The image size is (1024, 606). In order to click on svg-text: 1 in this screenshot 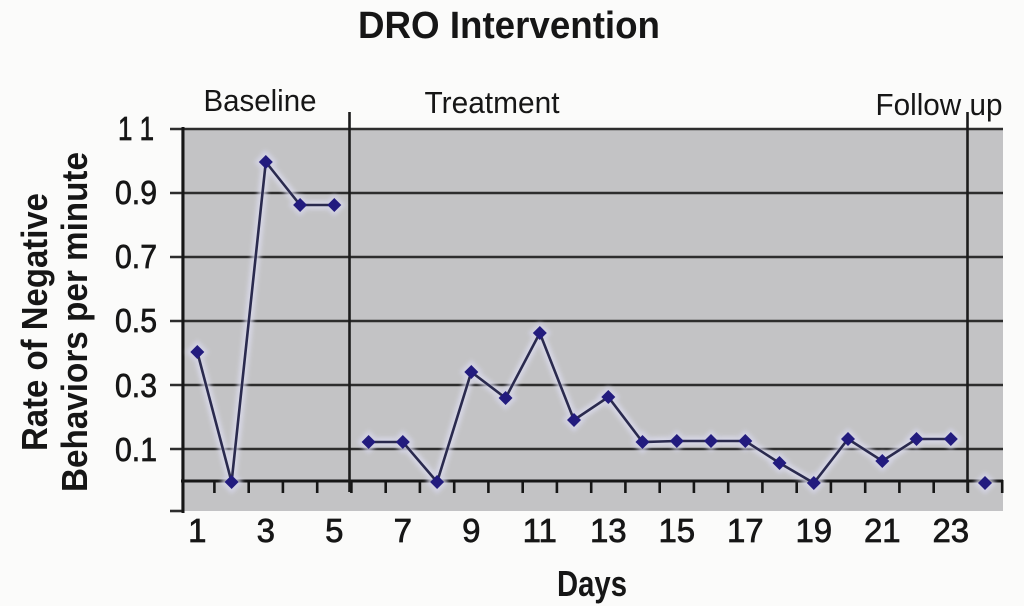, I will do `click(197, 530)`.